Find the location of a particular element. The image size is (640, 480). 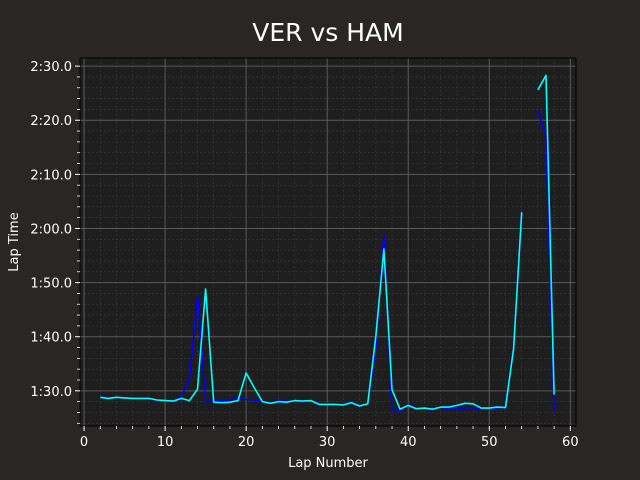

y-tick-label: 2:10.0 is located at coordinates (51, 175).